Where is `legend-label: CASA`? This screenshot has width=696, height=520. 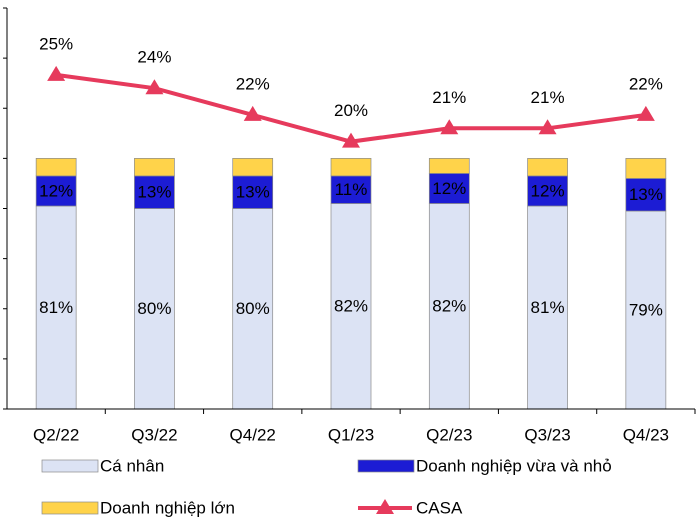 legend-label: CASA is located at coordinates (439, 507).